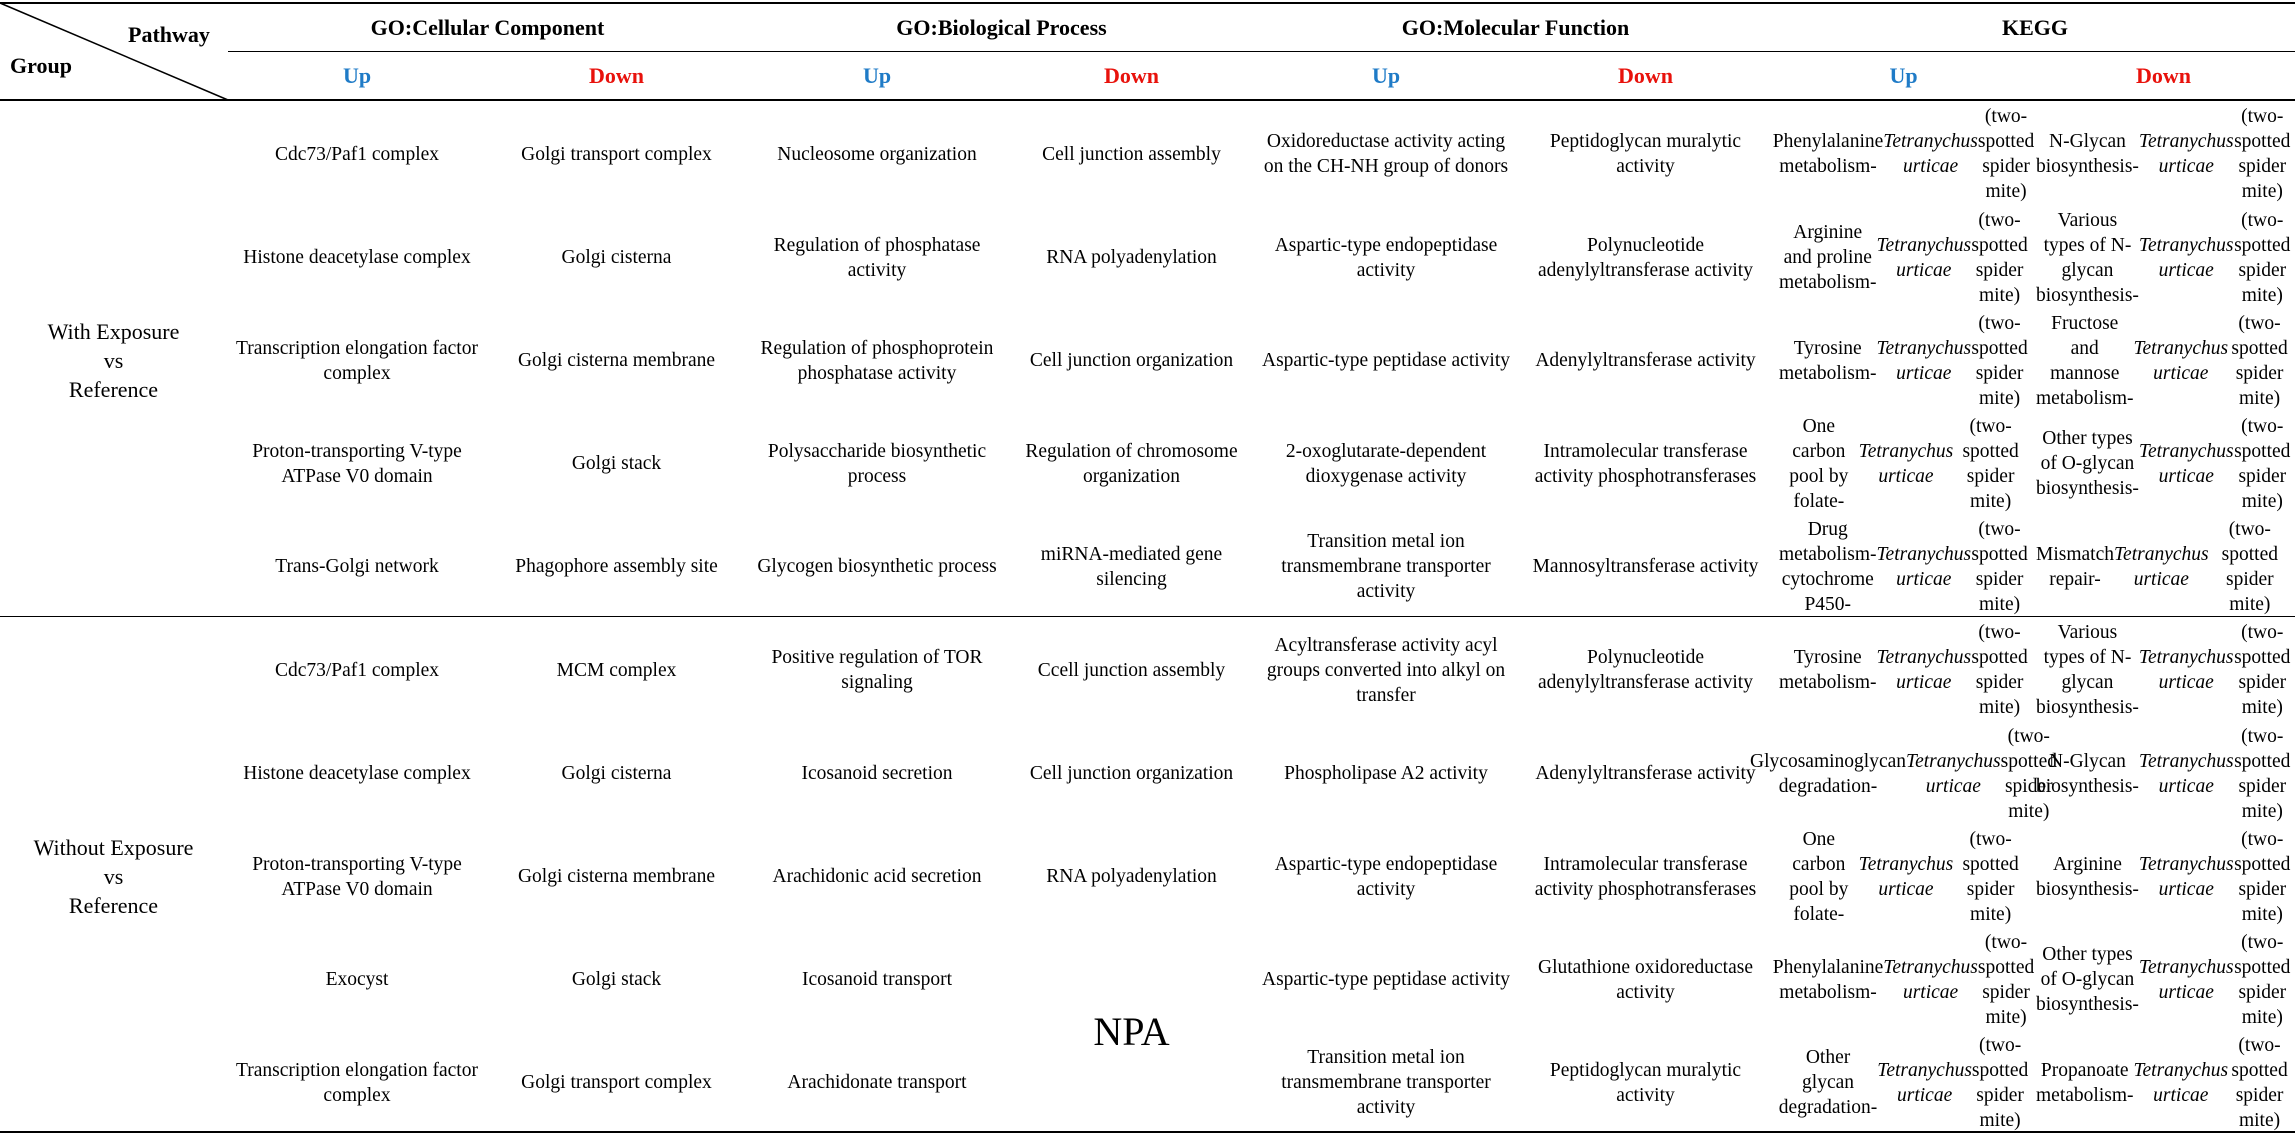  What do you see at coordinates (1645, 566) in the screenshot?
I see `table-cell: Mannosyltransferase activity` at bounding box center [1645, 566].